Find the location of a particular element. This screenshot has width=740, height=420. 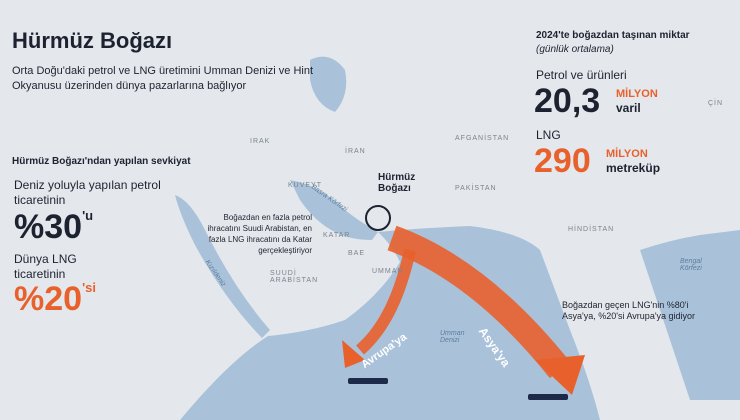

country-label: İRAN is located at coordinates (355, 151).